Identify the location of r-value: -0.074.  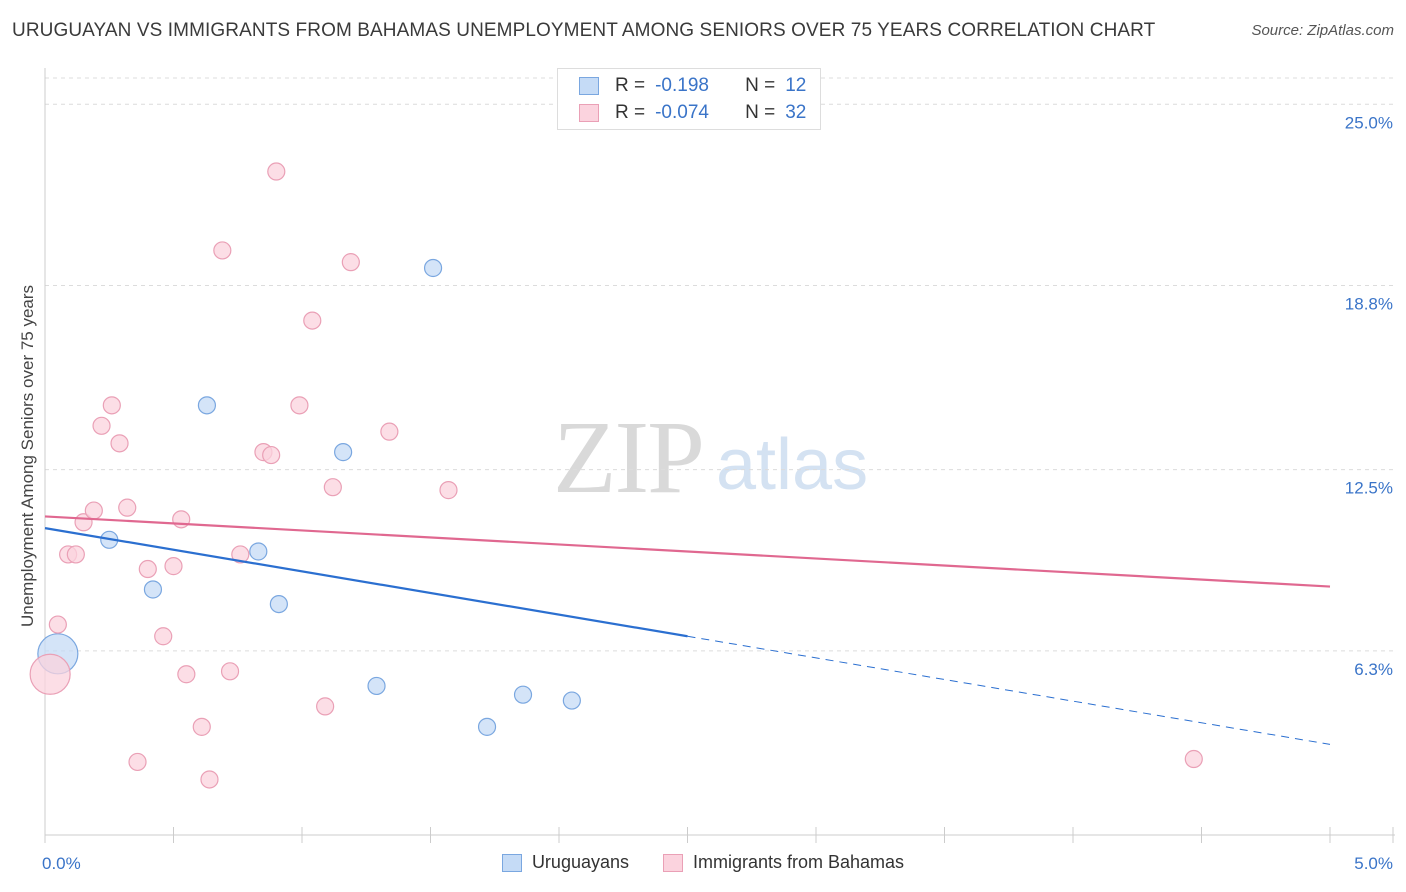
(682, 112).